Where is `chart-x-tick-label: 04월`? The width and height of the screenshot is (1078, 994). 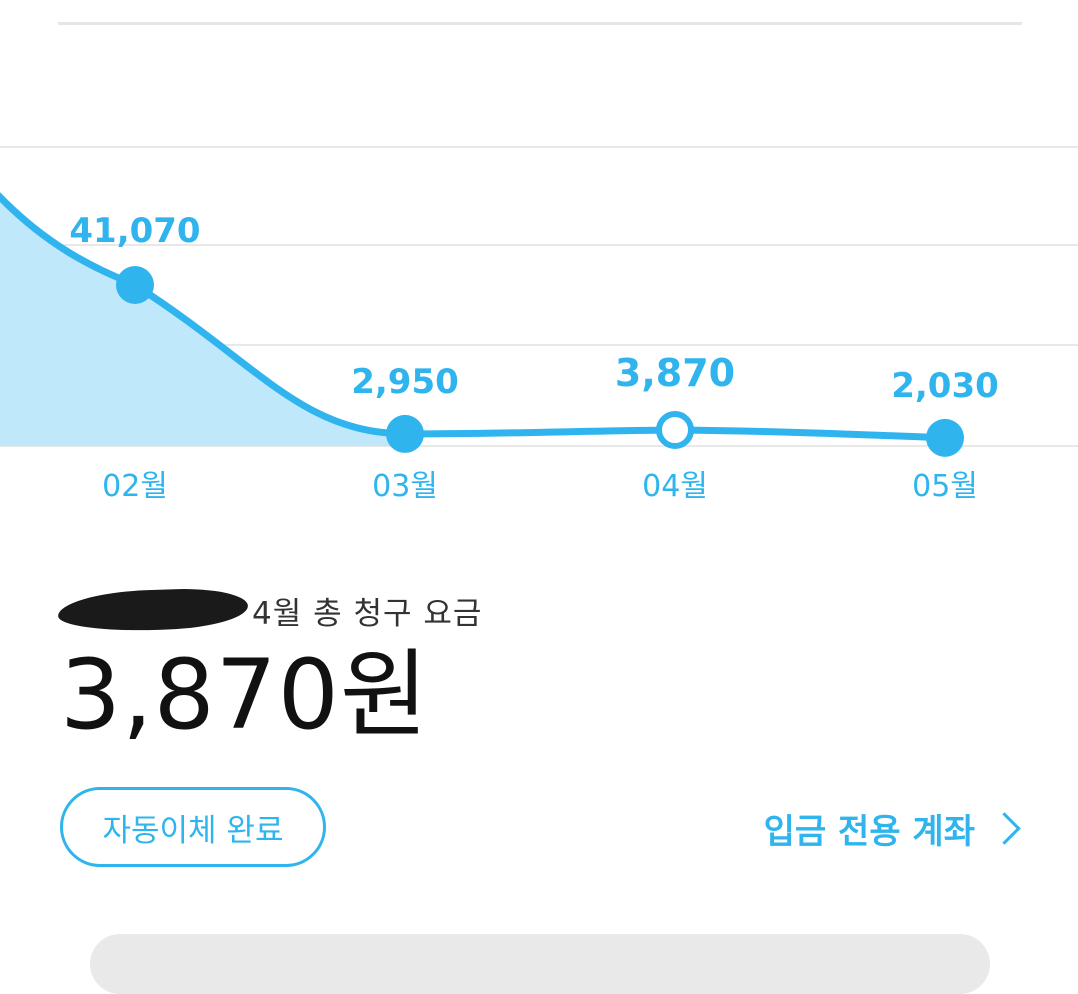
chart-x-tick-label: 04월 is located at coordinates (675, 486).